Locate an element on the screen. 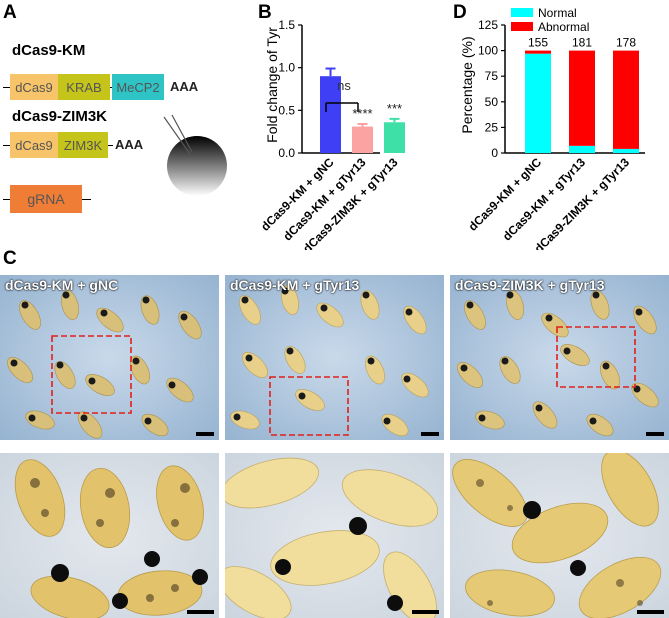  photo-km-zoom is located at coordinates (334, 535).